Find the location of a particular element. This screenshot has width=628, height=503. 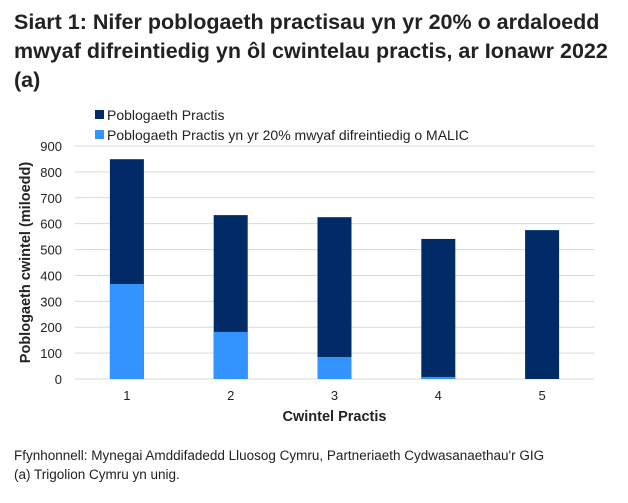

legend-label: Poblogaeth Practis is located at coordinates (166, 115).